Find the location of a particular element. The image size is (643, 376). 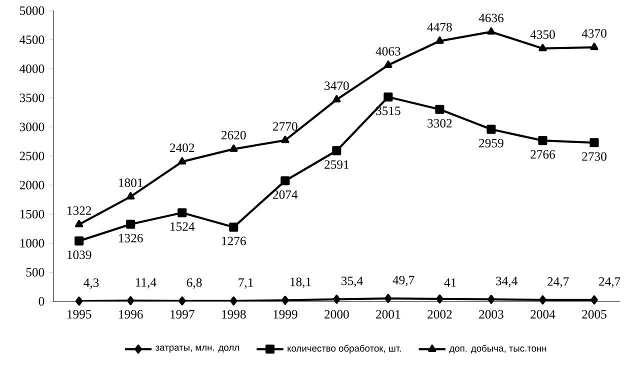

data-label: 1039 is located at coordinates (80, 255).